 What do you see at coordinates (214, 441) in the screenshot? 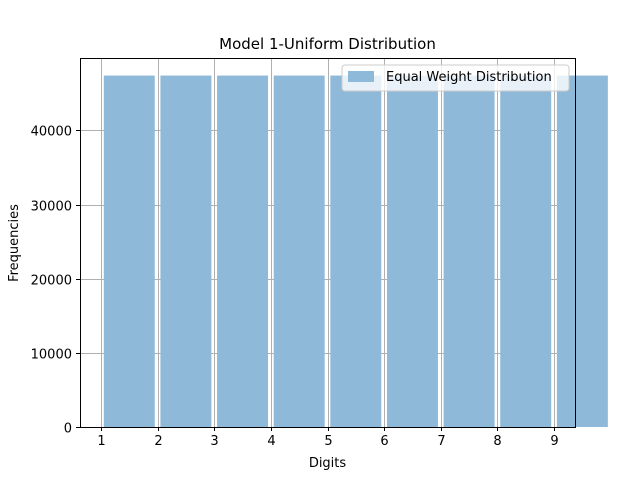
I see `x-tick-label: 3` at bounding box center [214, 441].